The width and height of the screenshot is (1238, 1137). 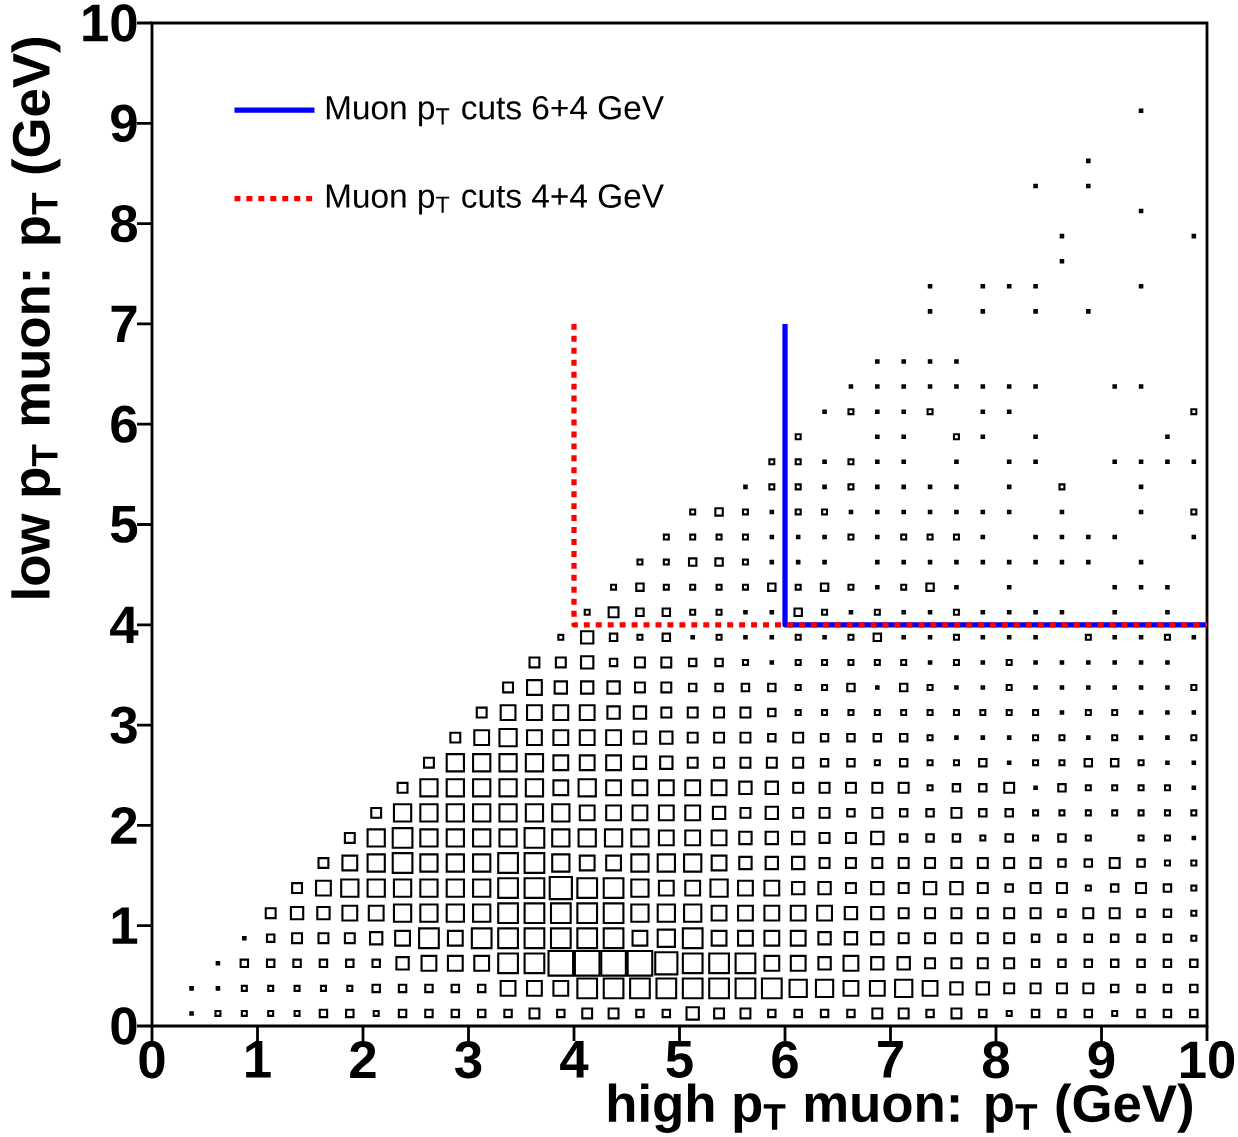 I want to click on y-tick-label: 9, so click(x=124, y=123).